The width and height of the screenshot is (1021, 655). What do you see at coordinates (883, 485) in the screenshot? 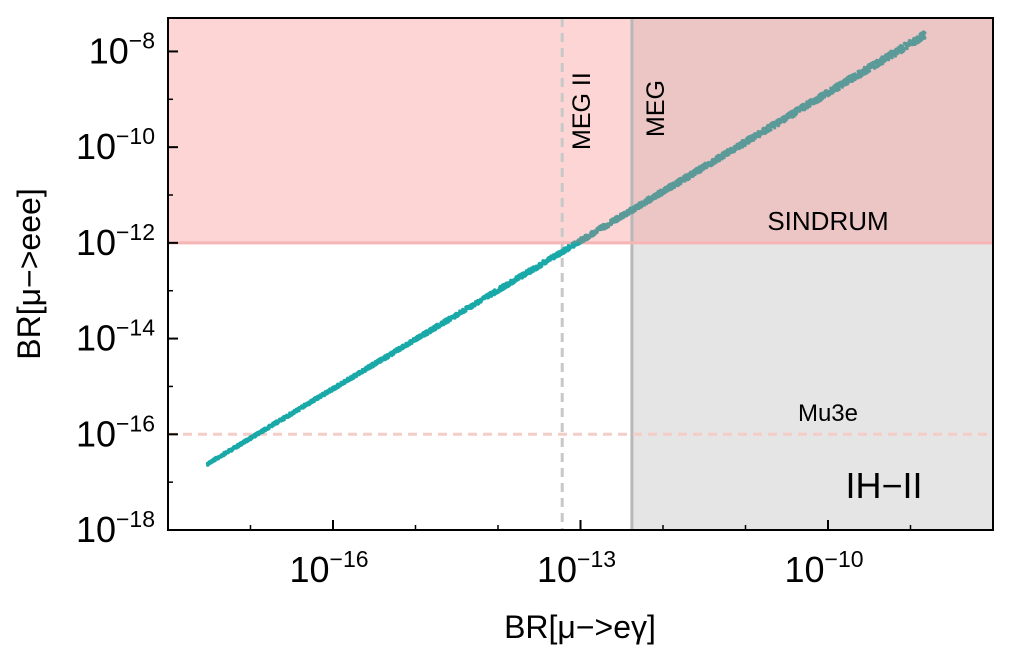
I see `ih-ii-label: IH−II` at bounding box center [883, 485].